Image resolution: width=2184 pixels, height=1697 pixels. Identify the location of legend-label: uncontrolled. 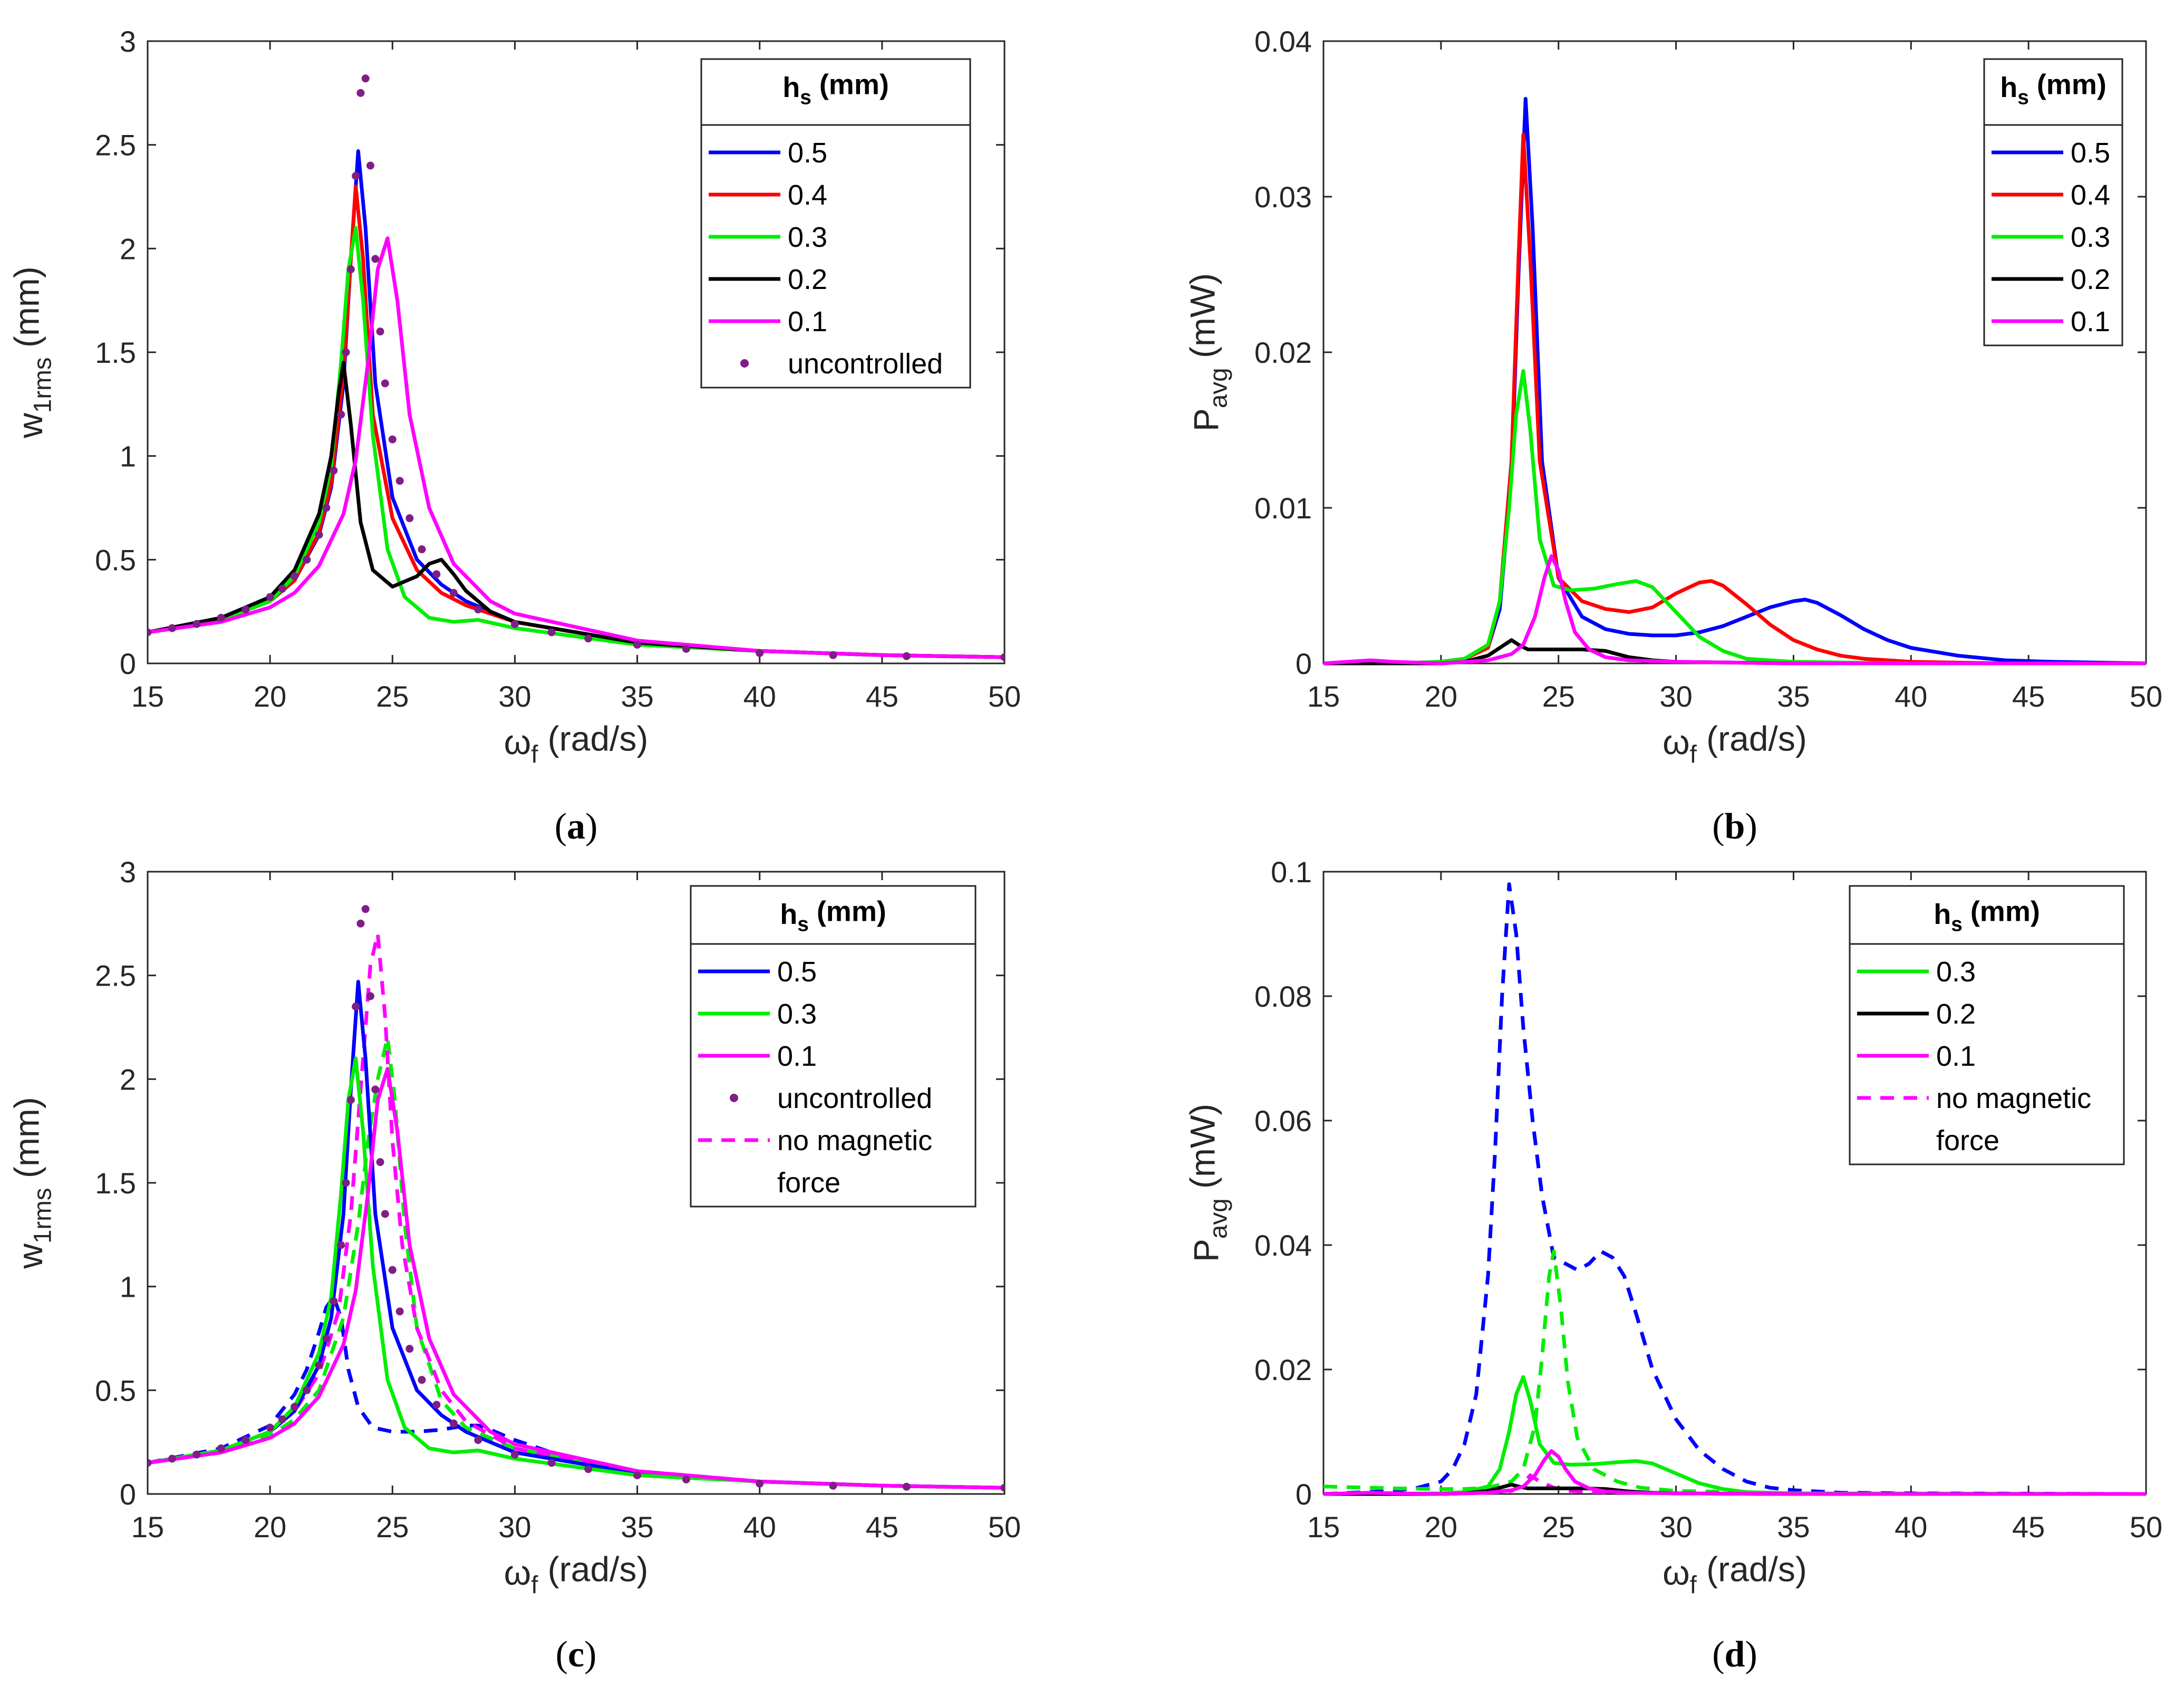
(854, 1098).